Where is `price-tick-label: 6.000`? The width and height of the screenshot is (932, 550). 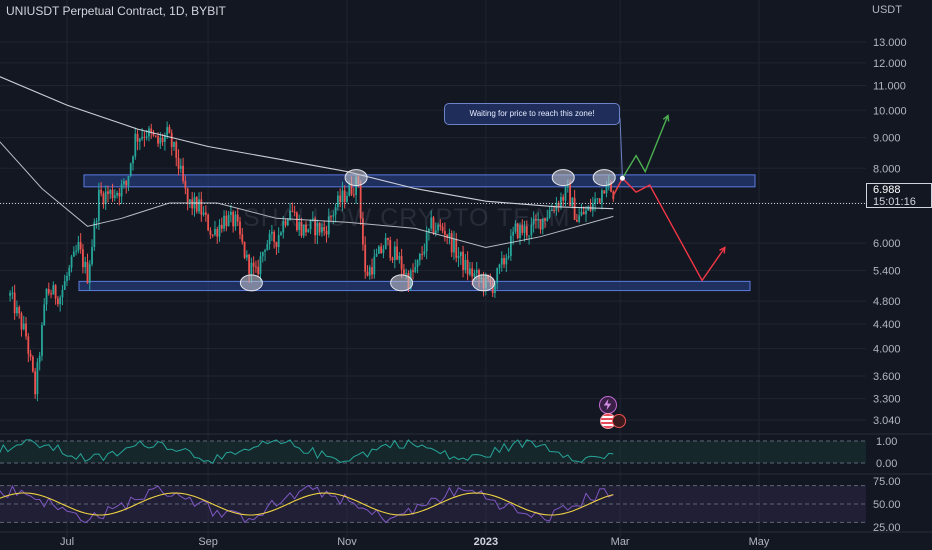 price-tick-label: 6.000 is located at coordinates (887, 244).